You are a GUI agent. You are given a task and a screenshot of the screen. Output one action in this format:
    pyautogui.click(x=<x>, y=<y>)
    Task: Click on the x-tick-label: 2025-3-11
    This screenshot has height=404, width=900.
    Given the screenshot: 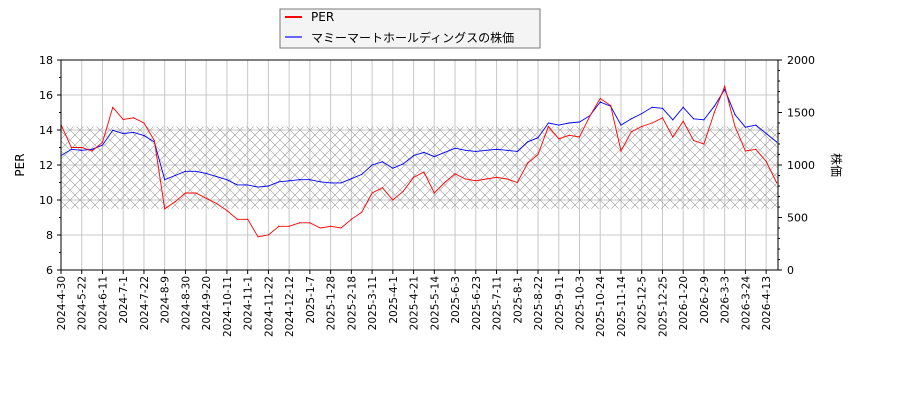 What is the action you would take?
    pyautogui.click(x=373, y=303)
    